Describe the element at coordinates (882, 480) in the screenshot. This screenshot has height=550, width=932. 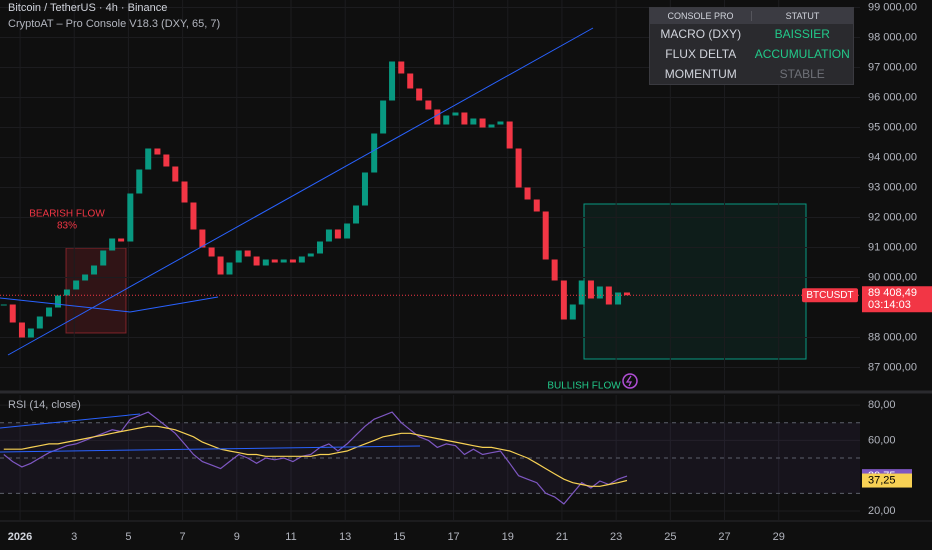
I see `last-value-label: 37,25` at that location.